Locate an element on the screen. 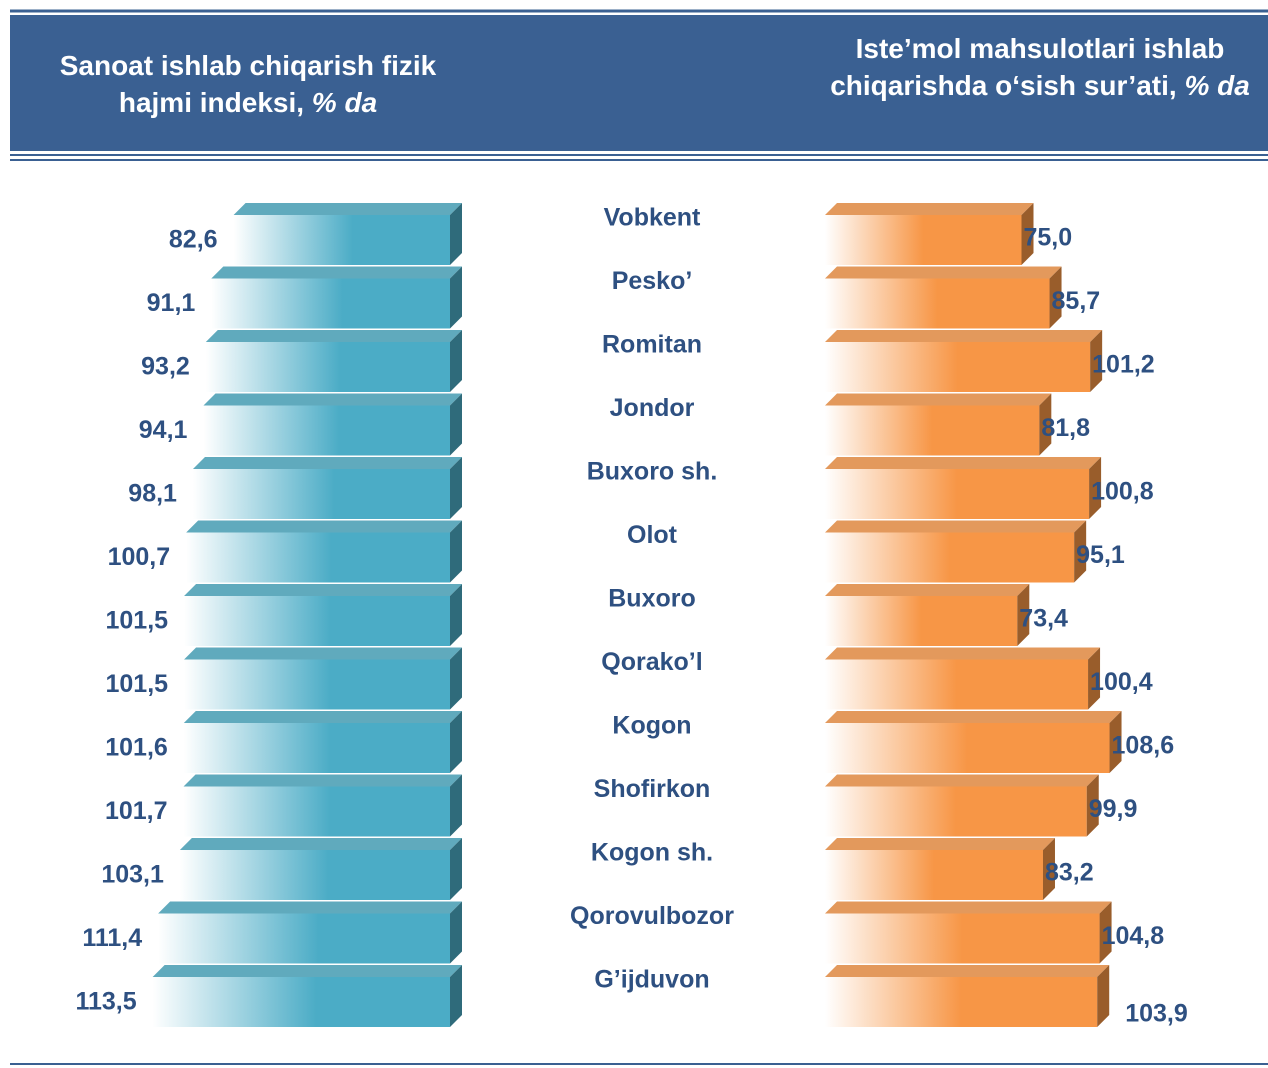 Image resolution: width=1268 pixels, height=1068 pixels. category-label: Olot is located at coordinates (652, 535).